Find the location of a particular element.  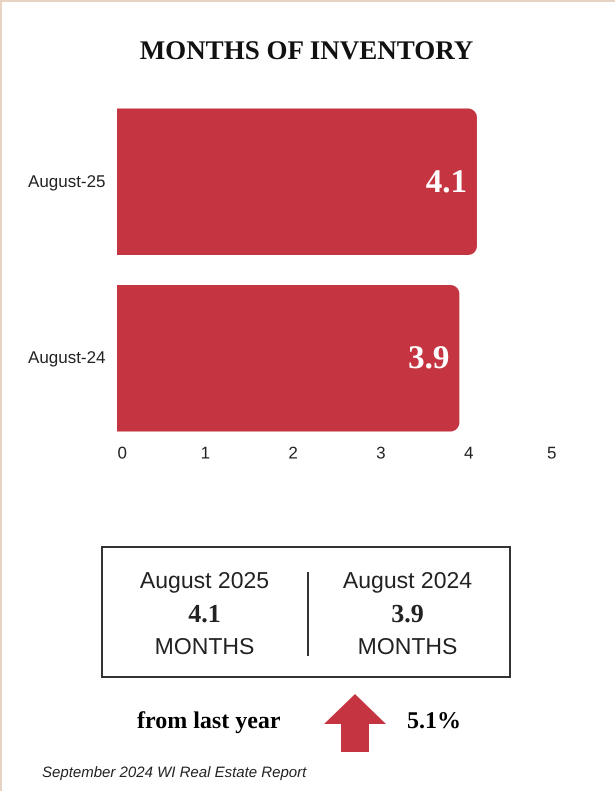

text: September 2024 WI Real Estate Report is located at coordinates (174, 772).